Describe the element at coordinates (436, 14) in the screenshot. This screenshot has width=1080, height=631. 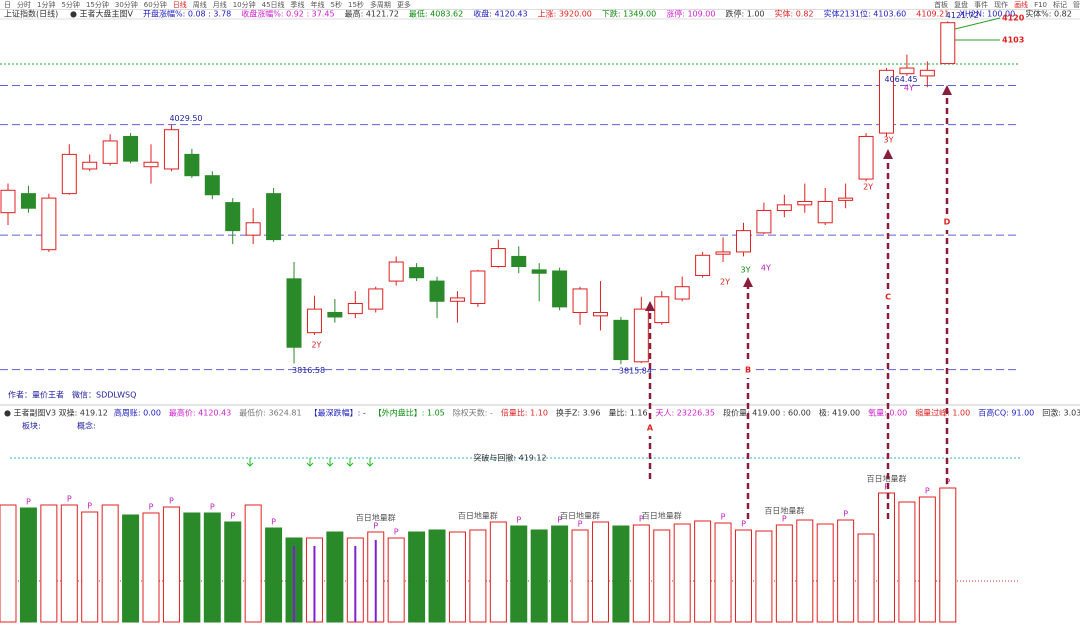
I see `header-stat: 最低: 4083.62` at that location.